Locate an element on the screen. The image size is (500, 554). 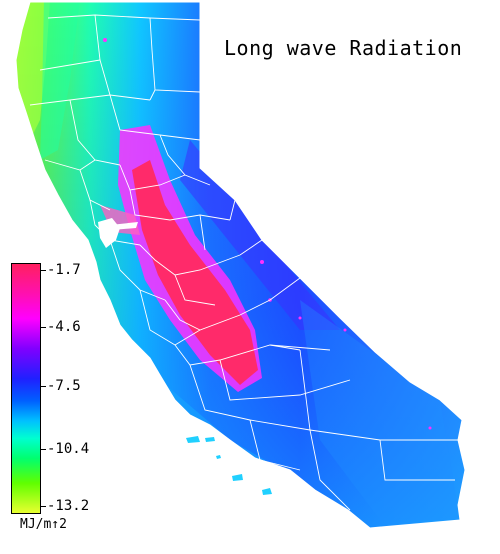
legend-label: -4.6 is located at coordinates (64, 327).